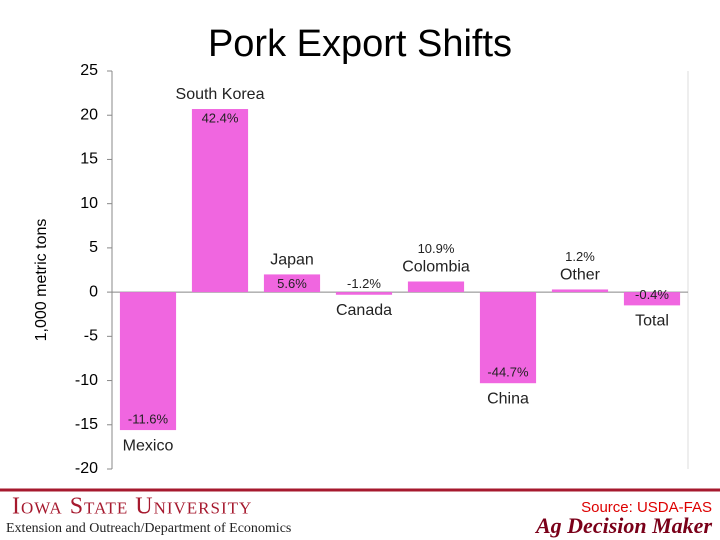 This screenshot has height=540, width=720. Describe the element at coordinates (220, 94) in the screenshot. I see `category-label: South Korea` at that location.